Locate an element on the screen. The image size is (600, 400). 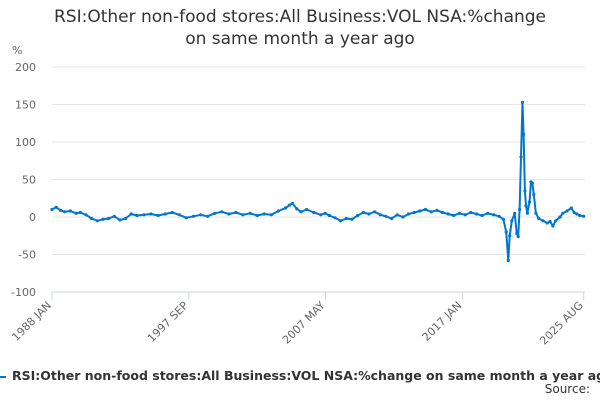
x-tick-label: 1997 SEP is located at coordinates (168, 322).